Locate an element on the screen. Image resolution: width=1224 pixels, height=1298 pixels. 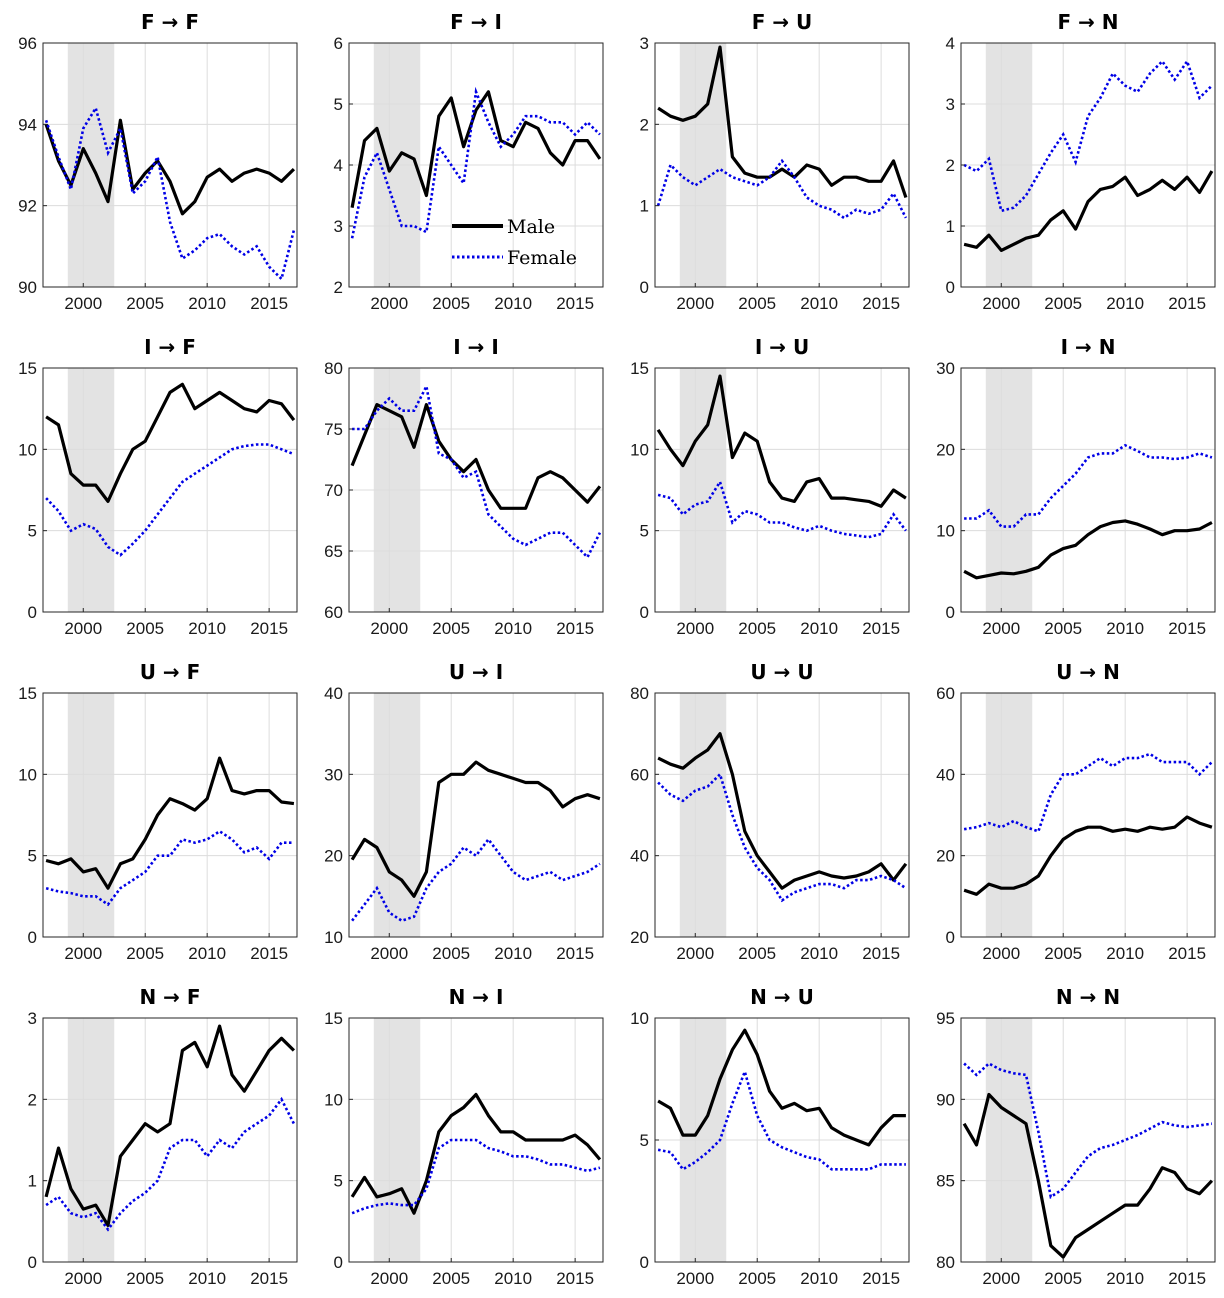
panel-title: N → N is located at coordinates (1088, 997).